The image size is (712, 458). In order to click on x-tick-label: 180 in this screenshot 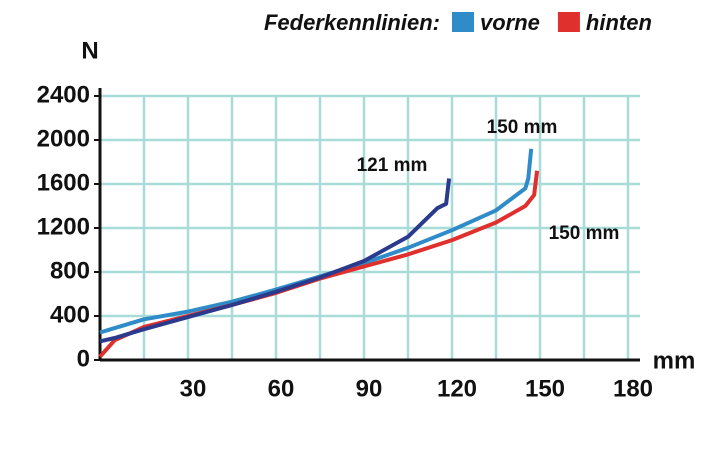, I will do `click(633, 388)`.